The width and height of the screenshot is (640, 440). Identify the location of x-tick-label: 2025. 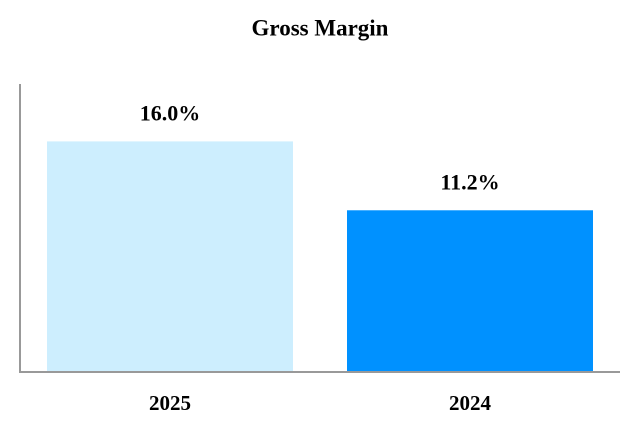
(170, 403).